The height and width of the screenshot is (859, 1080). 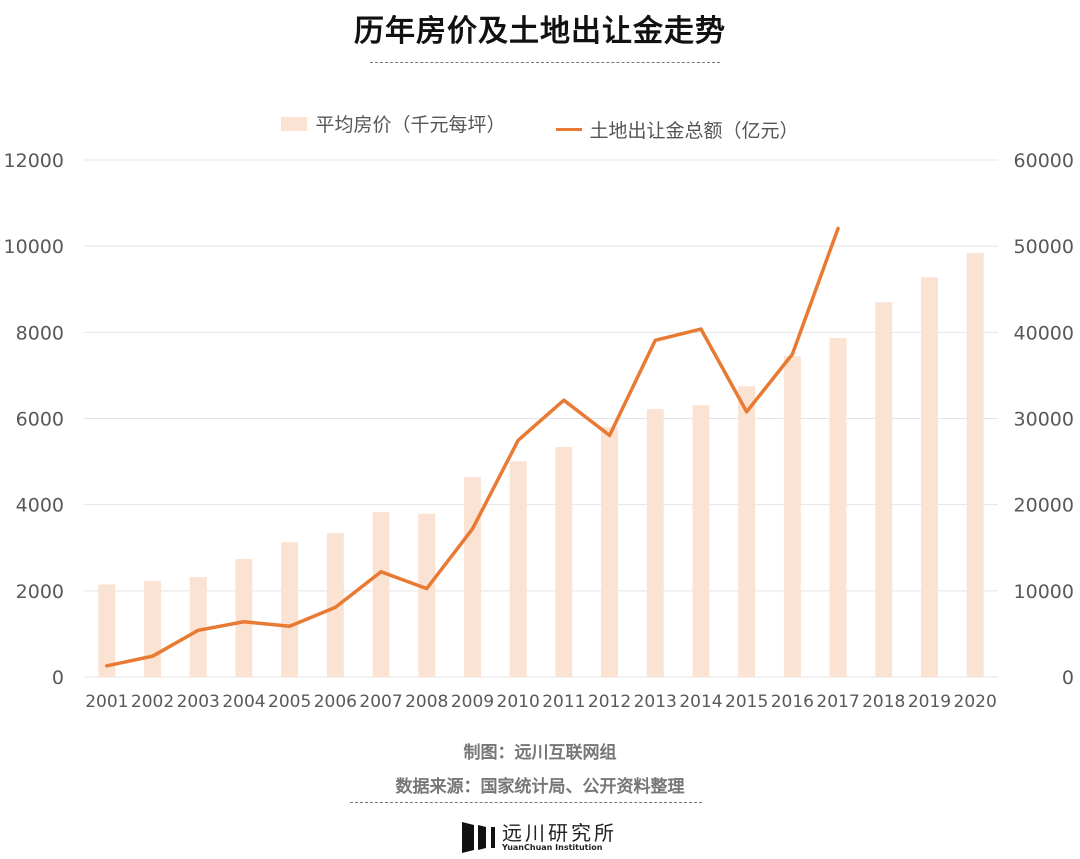 I want to click on y-right-tick-label: 40000, so click(x=1044, y=333).